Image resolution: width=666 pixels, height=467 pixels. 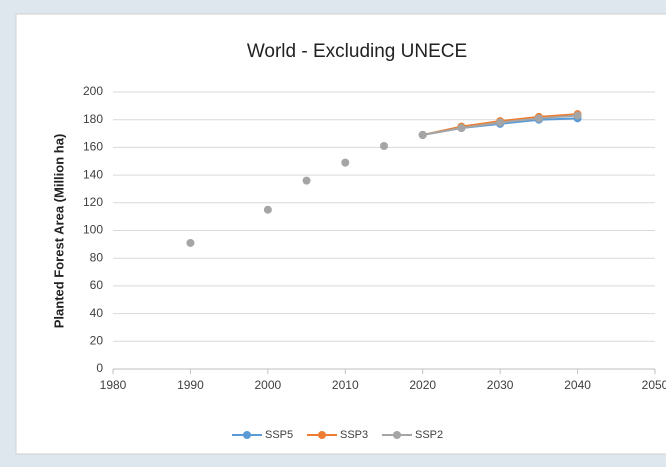 I want to click on x-tick-label: 1980, so click(x=113, y=385).